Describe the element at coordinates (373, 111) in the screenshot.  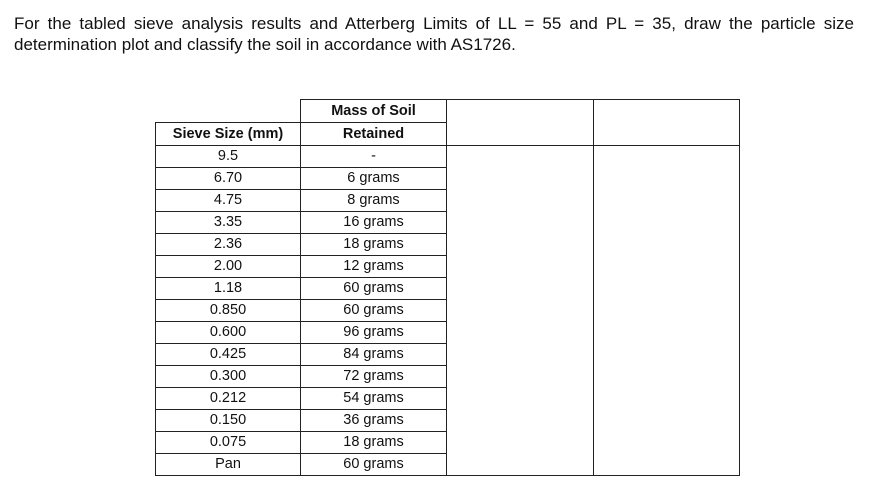
I see `mass-header-line-1: Mass of Soil` at that location.